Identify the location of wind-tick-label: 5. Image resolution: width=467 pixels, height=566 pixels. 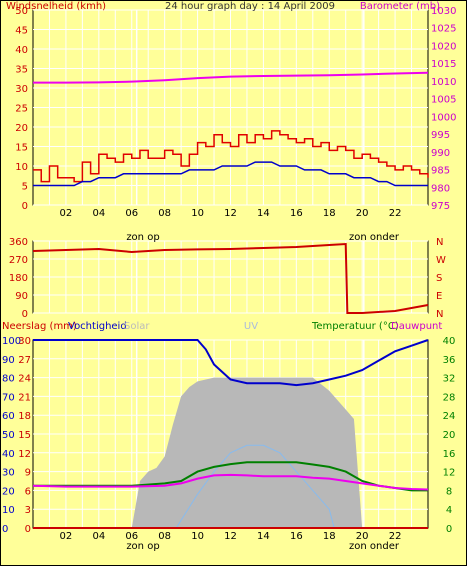
(25, 187).